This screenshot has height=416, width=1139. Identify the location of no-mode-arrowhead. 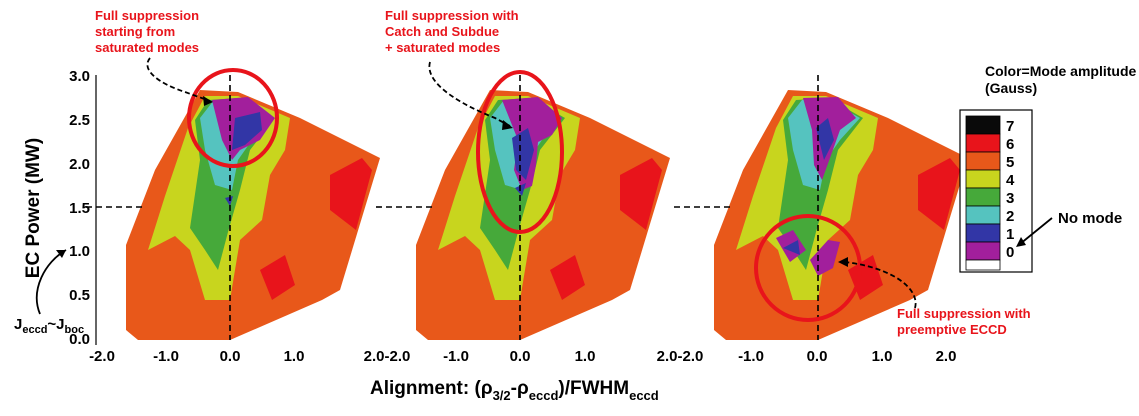
(1021, 242).